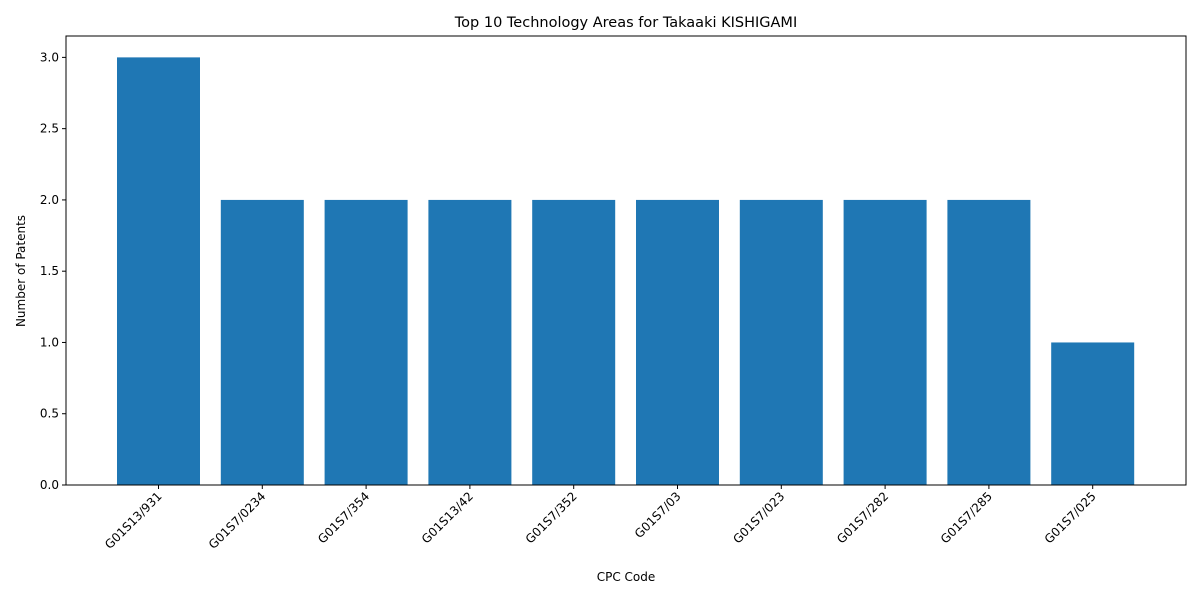 This screenshot has width=1200, height=600. I want to click on x-tick-label: G01S7/023, so click(758, 517).